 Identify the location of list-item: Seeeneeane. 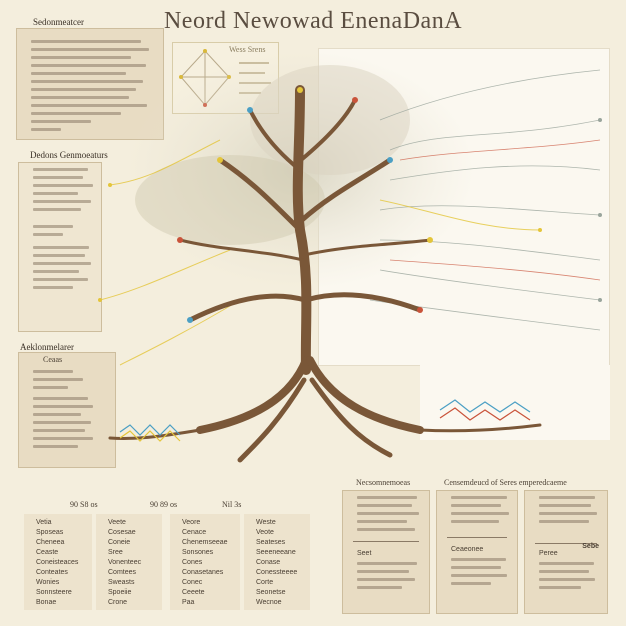
(276, 552).